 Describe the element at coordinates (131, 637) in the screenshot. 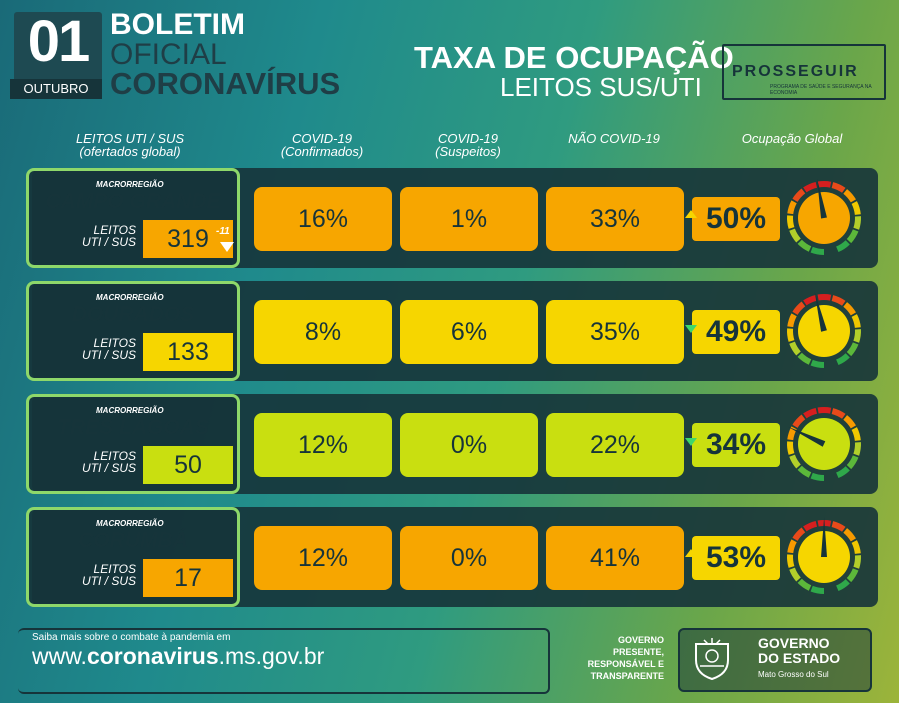

I see `footer-learn-more: Saiba mais sobre o combate à pandemia em` at that location.